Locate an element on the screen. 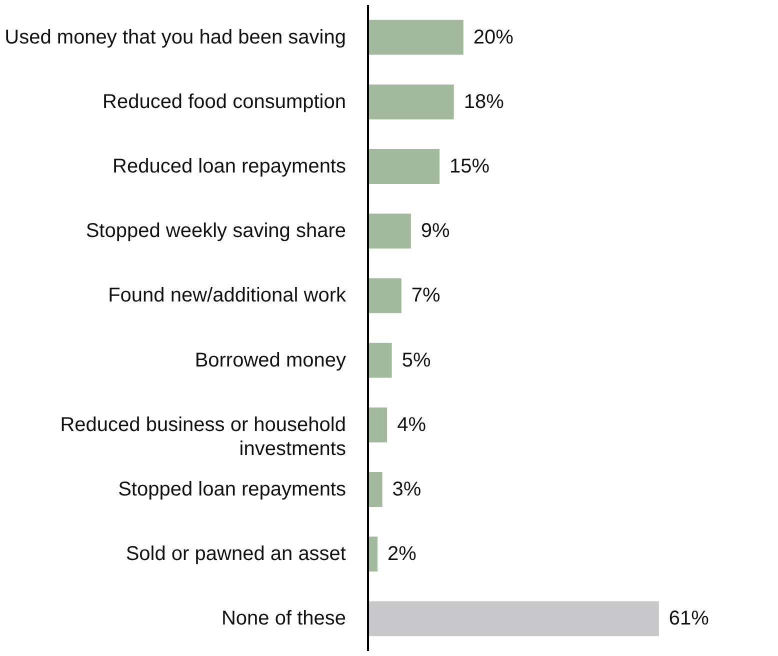 This screenshot has height=656, width=778. y-tick-label: Borrowed money is located at coordinates (270, 360).